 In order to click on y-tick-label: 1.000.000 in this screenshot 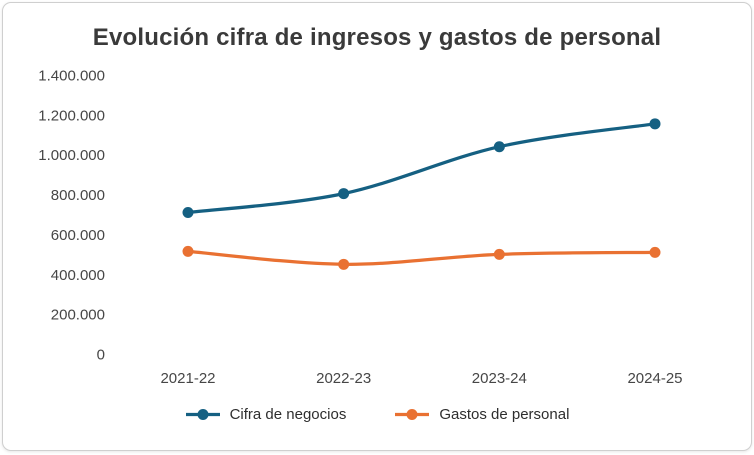, I will do `click(71, 155)`.